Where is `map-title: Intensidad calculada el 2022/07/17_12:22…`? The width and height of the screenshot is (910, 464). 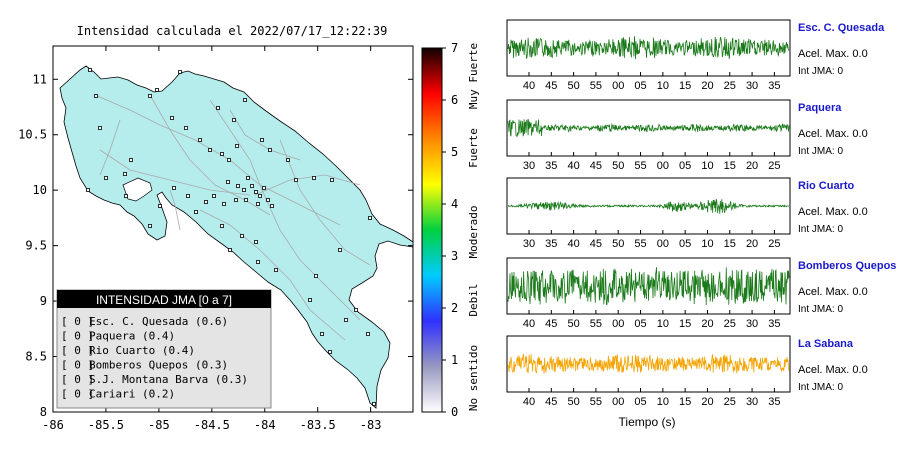
map-title: Intensidad calculada el 2022/07/17_12:22… is located at coordinates (232, 31).